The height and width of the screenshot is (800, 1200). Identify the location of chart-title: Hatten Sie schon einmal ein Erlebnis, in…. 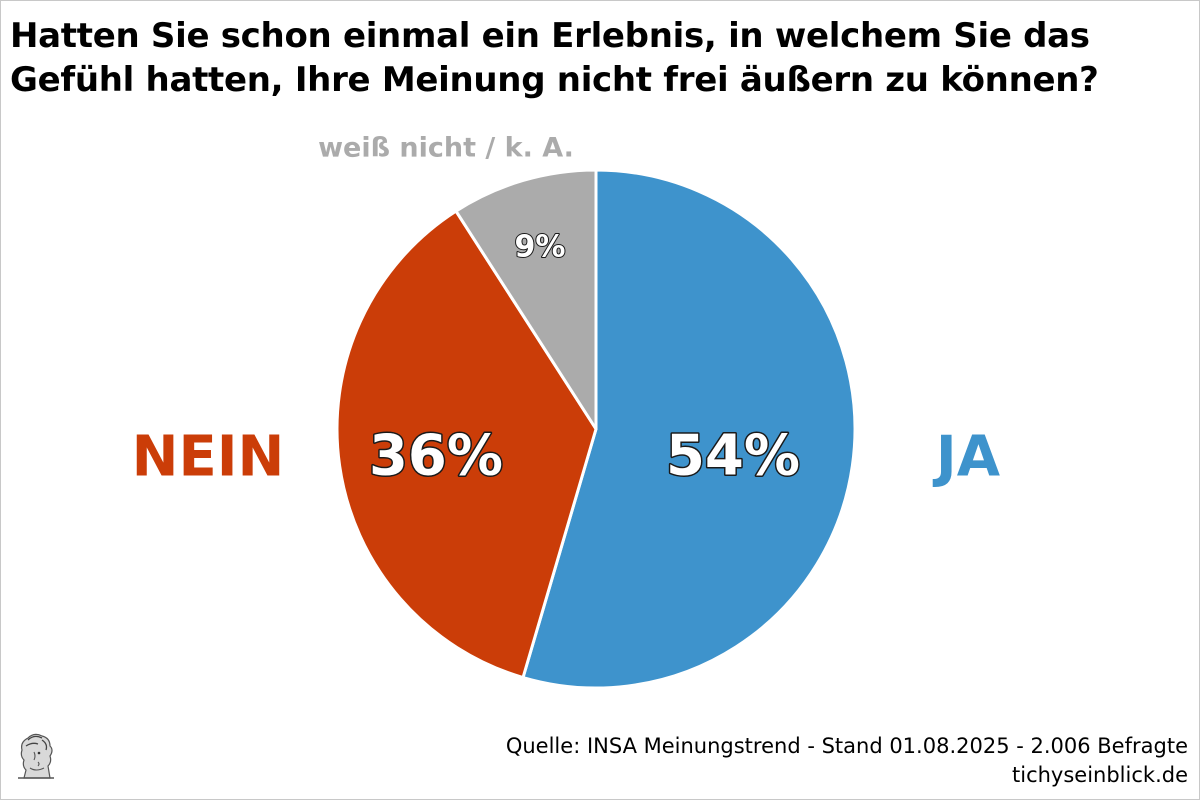
(600, 58).